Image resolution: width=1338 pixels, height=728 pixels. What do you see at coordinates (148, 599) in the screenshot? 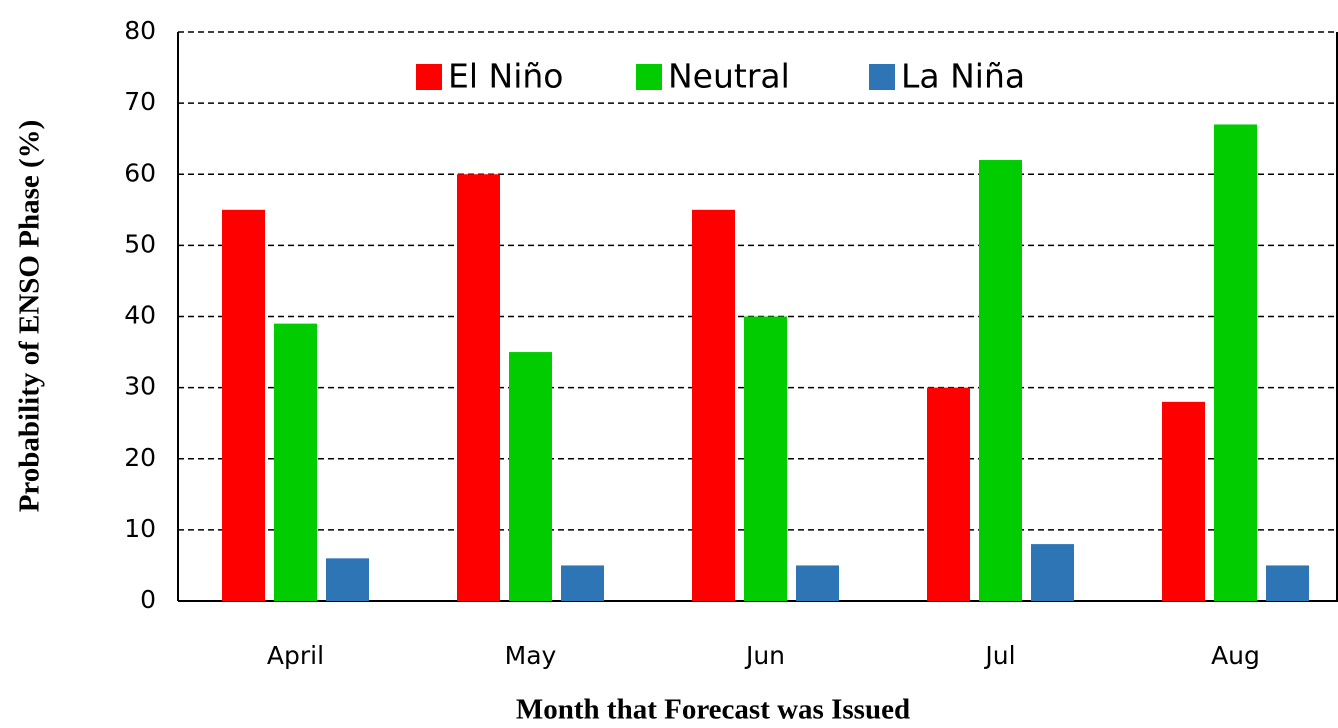
I see `y-tick-label: 0` at bounding box center [148, 599].